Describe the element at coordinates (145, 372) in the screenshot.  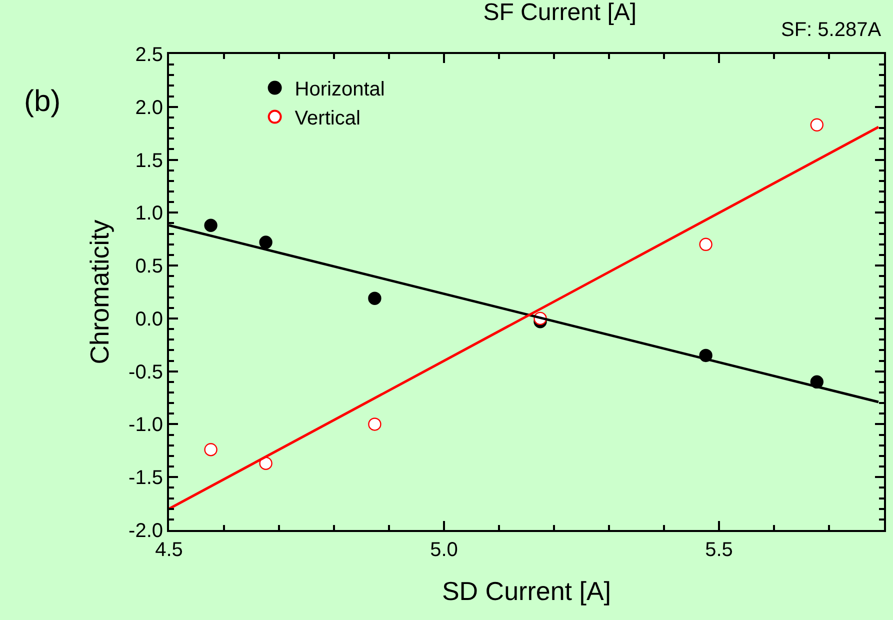
I see `y-tick-label: -0.5` at that location.